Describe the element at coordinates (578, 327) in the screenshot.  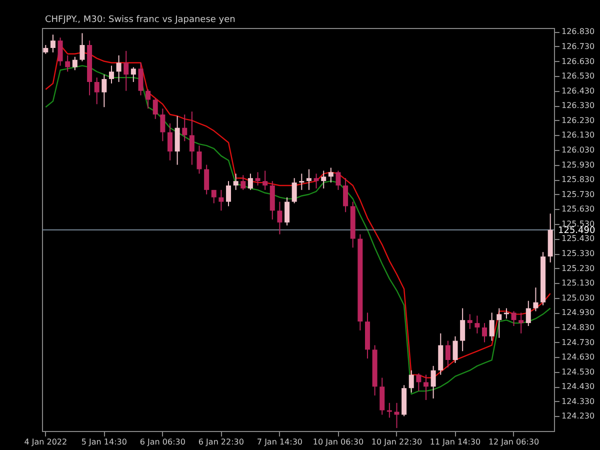
I see `y-tick-label: 124.830` at that location.